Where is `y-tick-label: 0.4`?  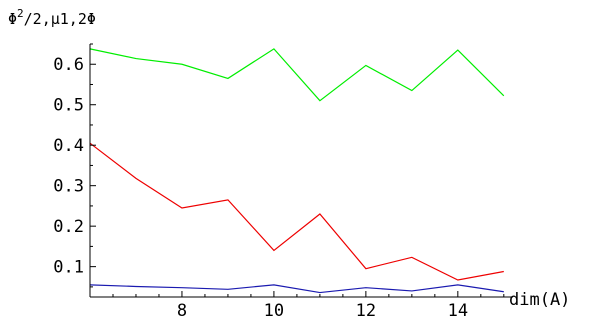
y-tick-label: 0.4 is located at coordinates (68, 146).